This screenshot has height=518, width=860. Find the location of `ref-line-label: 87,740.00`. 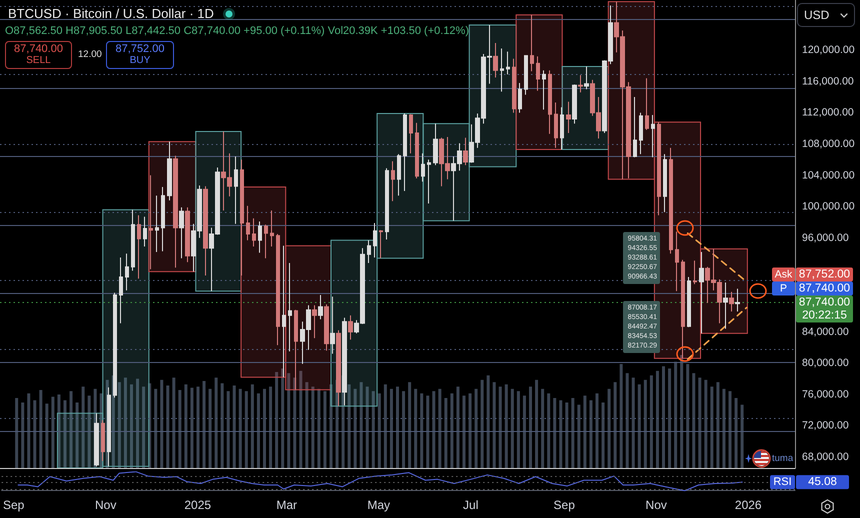

ref-line-label: 87,740.00 is located at coordinates (824, 302).